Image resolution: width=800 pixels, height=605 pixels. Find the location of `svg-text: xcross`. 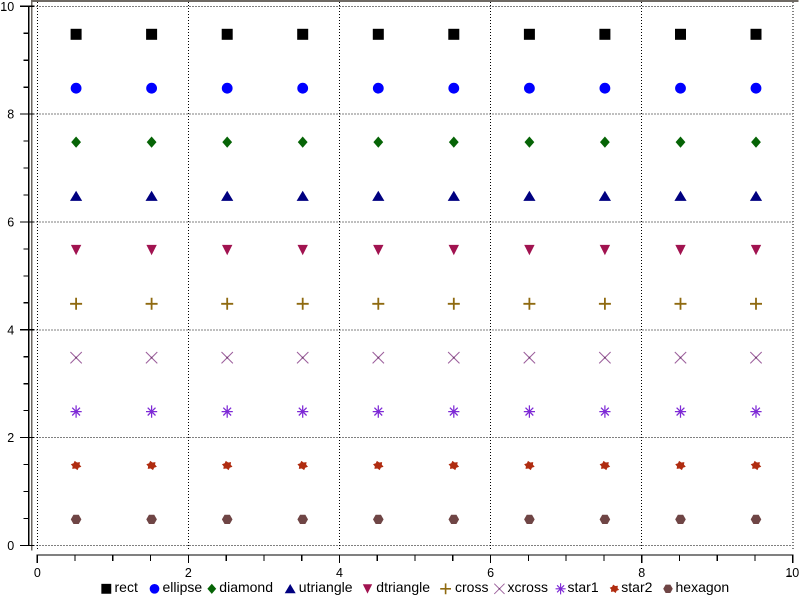

svg-text: xcross is located at coordinates (528, 587).